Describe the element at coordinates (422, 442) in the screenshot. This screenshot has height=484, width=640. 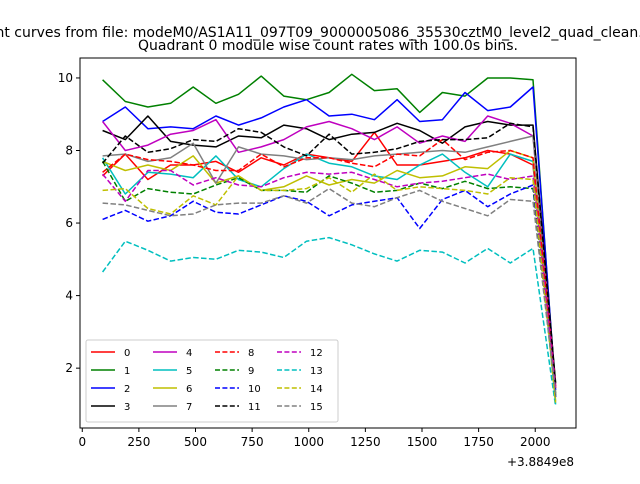
I see `x-tick-label: 1500` at that location.